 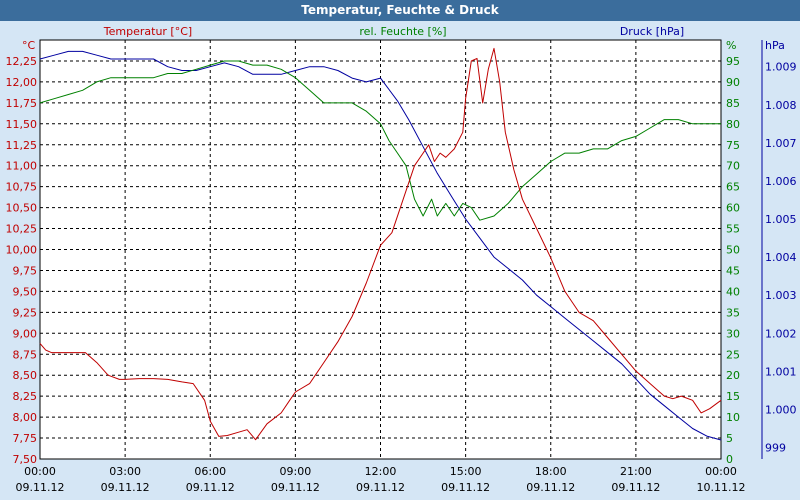 What do you see at coordinates (25, 417) in the screenshot?
I see `temperature-tick-label: 8,00` at bounding box center [25, 417].